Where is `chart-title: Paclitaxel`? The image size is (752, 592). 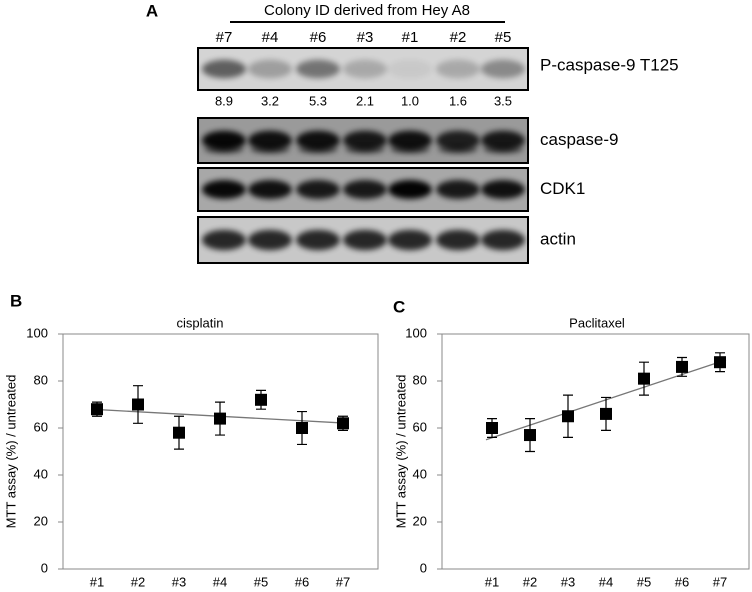 chart-title: Paclitaxel is located at coordinates (597, 322).